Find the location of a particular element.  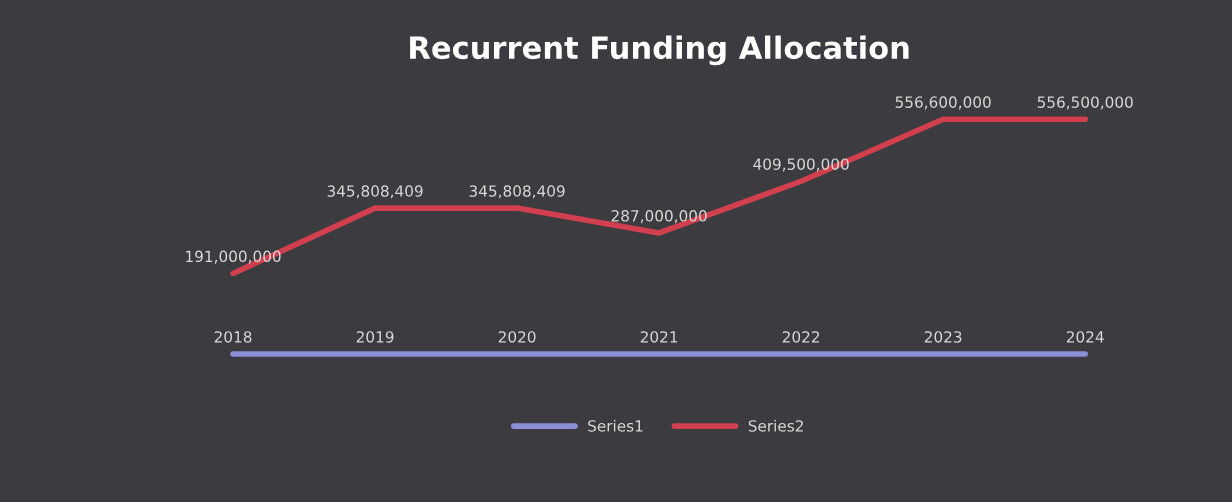

legend-label: Series1 is located at coordinates (615, 425).